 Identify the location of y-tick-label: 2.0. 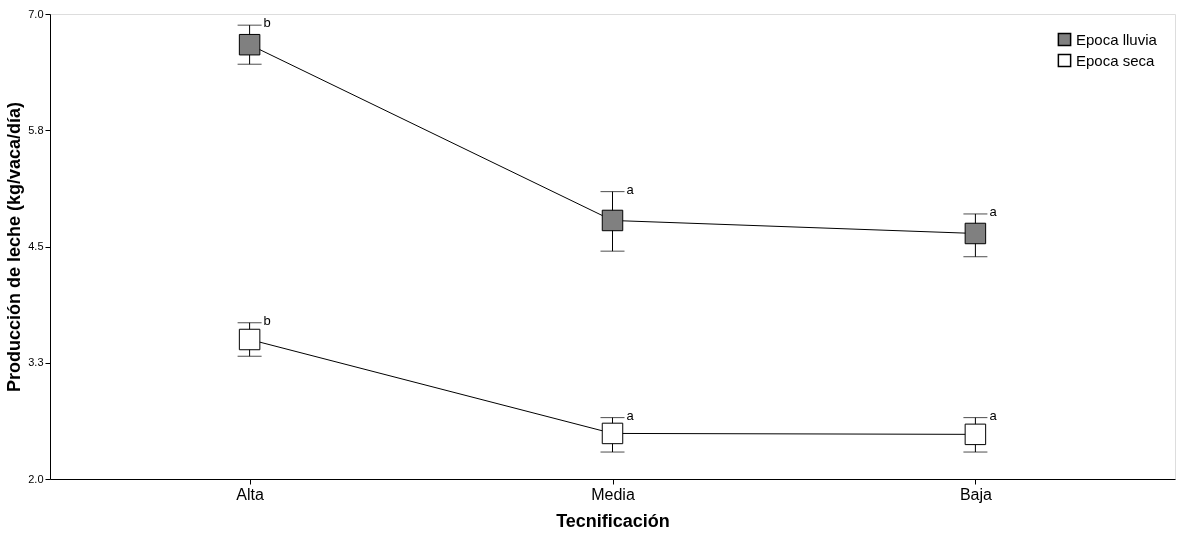
(36, 478).